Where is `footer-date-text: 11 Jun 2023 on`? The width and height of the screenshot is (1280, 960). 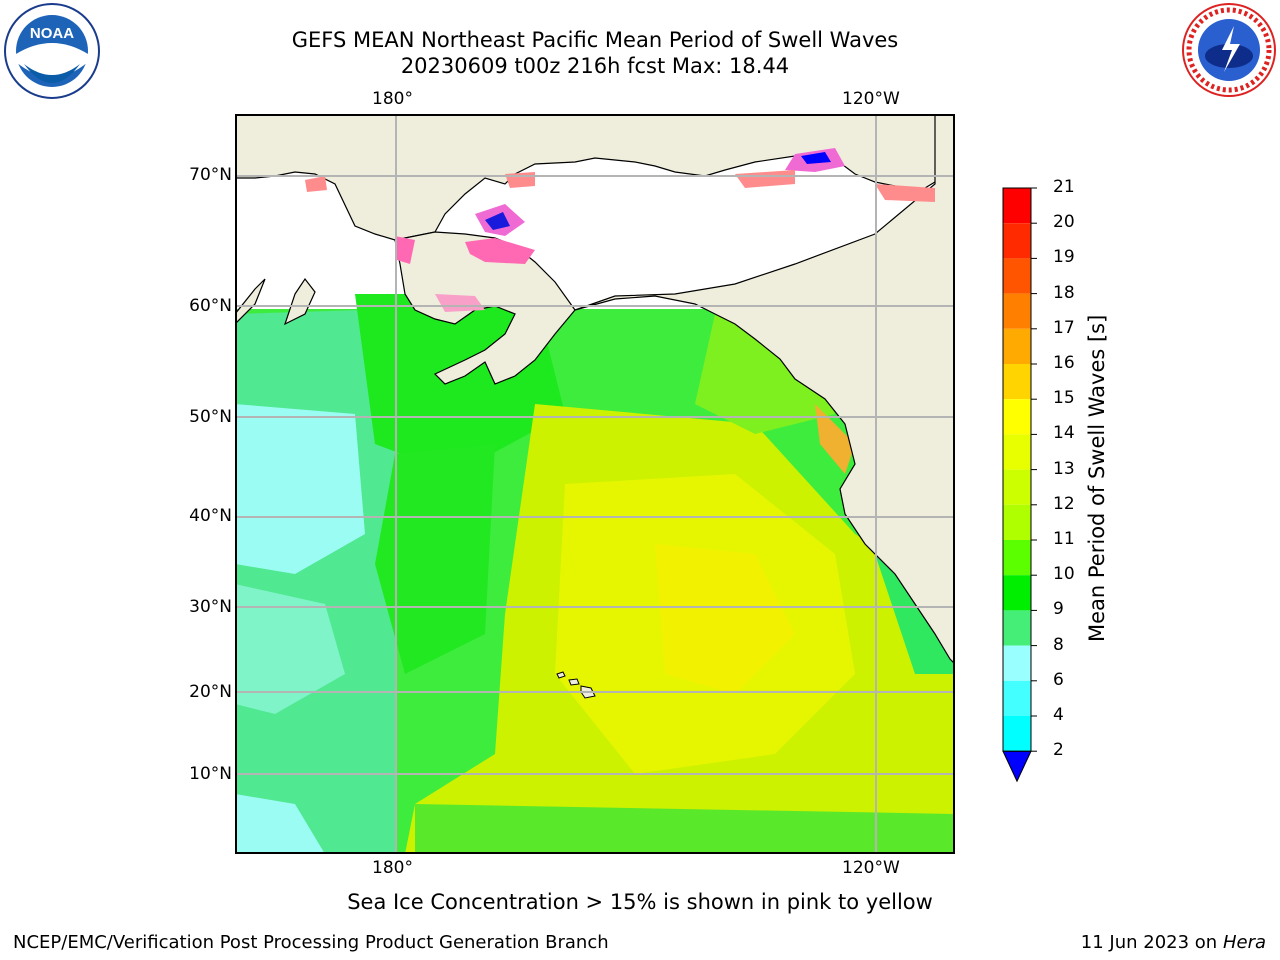
footer-date-text: 11 Jun 2023 on is located at coordinates (1149, 942).